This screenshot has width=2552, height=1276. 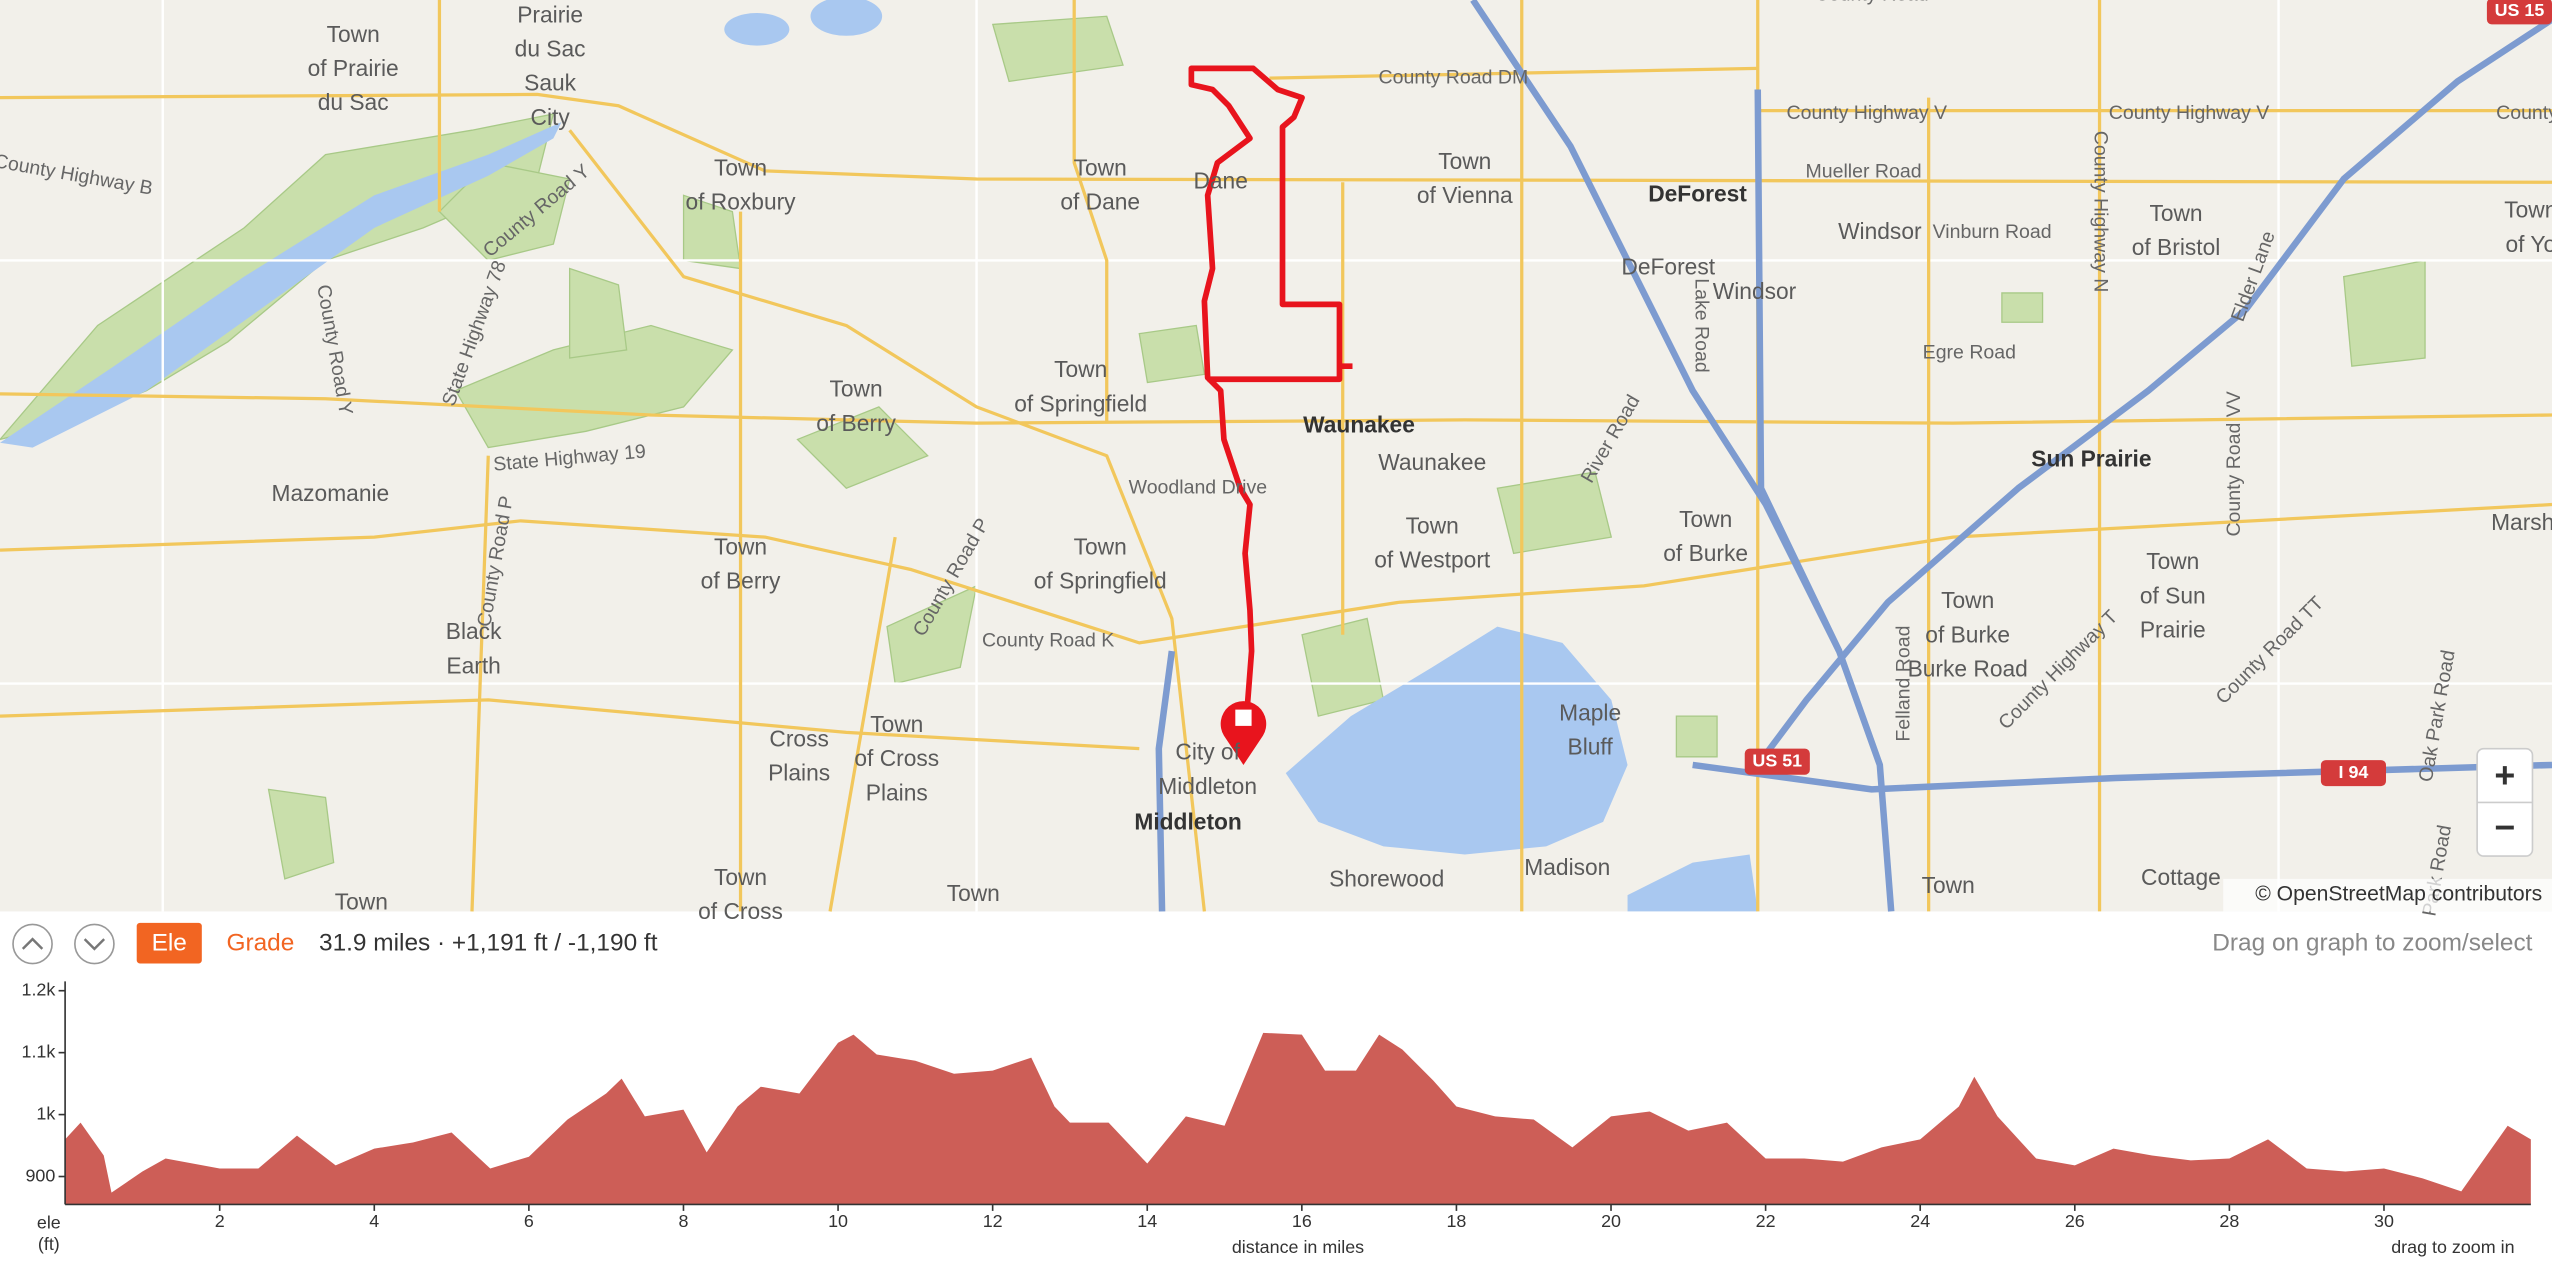 I want to click on map-label: Shorewood, so click(x=1386, y=879).